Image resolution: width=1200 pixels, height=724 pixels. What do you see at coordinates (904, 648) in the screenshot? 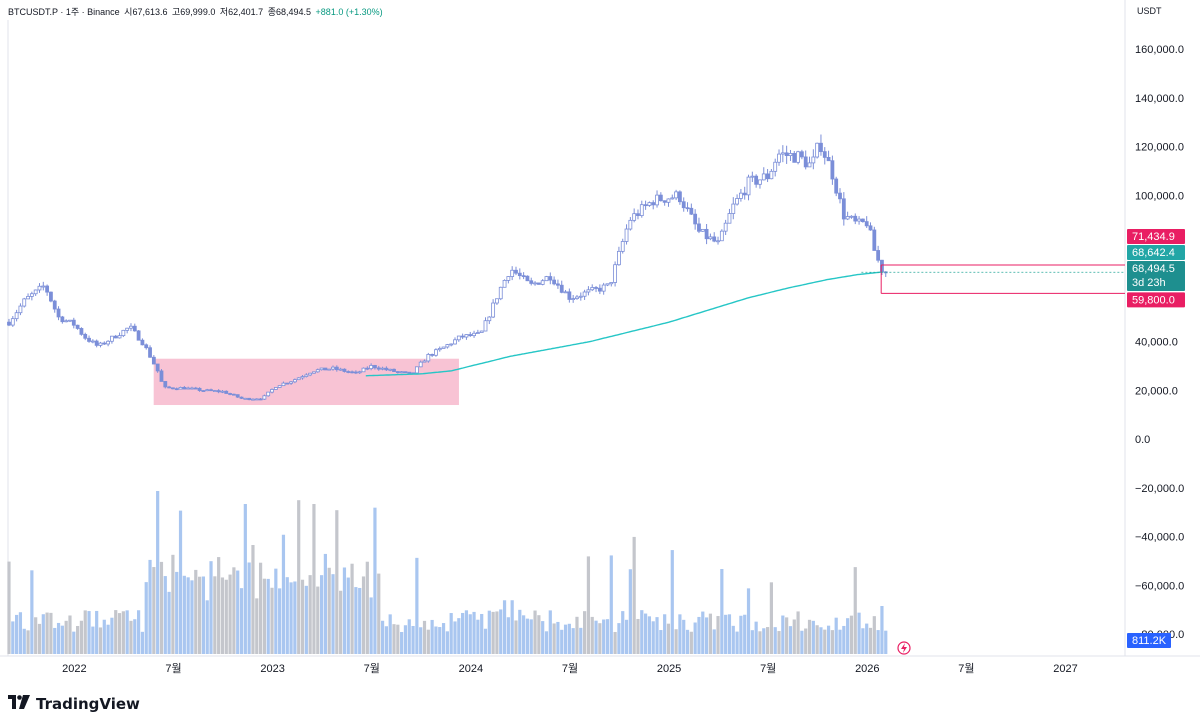
I see `flash-icon` at bounding box center [904, 648].